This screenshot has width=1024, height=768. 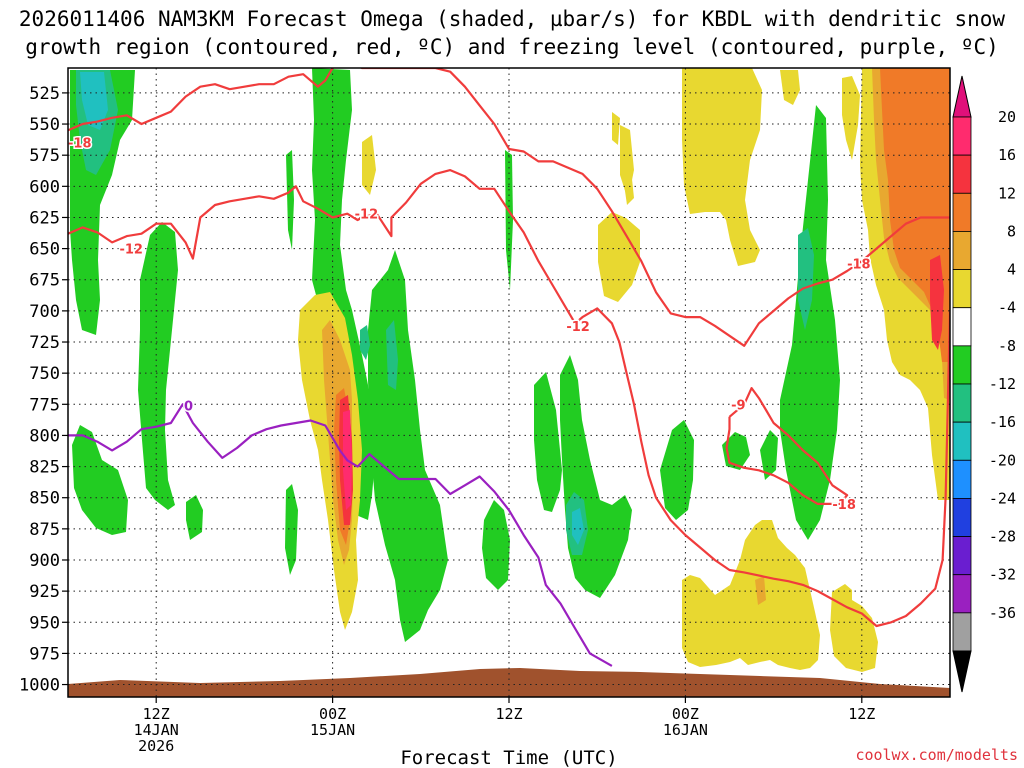 I want to click on colorbar-label: 12, so click(x=1007, y=193).